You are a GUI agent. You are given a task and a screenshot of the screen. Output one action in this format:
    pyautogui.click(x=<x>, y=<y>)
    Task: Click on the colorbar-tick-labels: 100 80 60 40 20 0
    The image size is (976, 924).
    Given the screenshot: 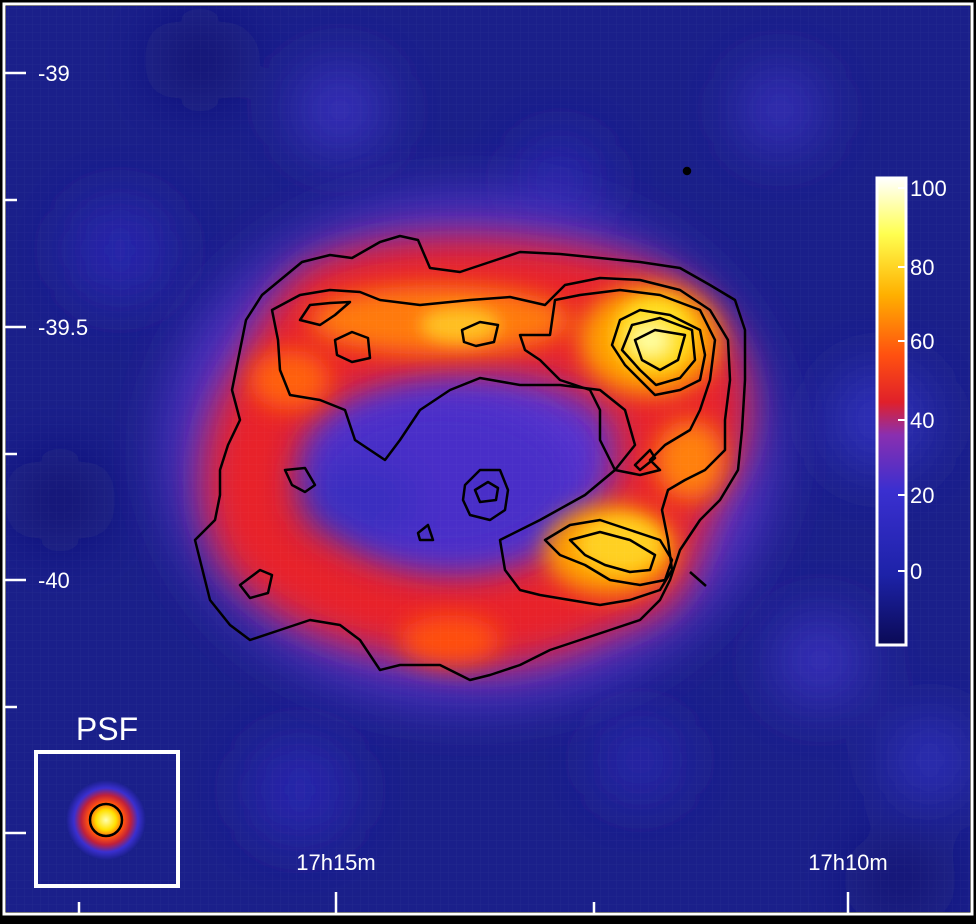 What is the action you would take?
    pyautogui.click(x=928, y=380)
    